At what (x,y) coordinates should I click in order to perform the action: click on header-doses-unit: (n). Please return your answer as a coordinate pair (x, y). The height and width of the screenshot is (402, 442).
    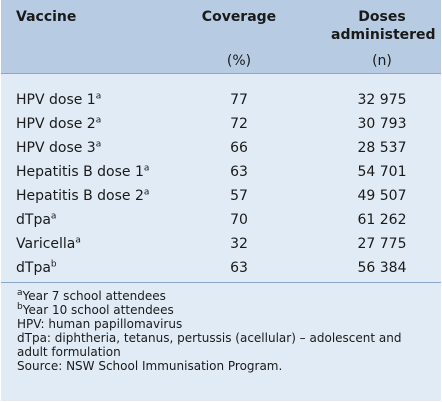
    Looking at the image, I should click on (382, 61).